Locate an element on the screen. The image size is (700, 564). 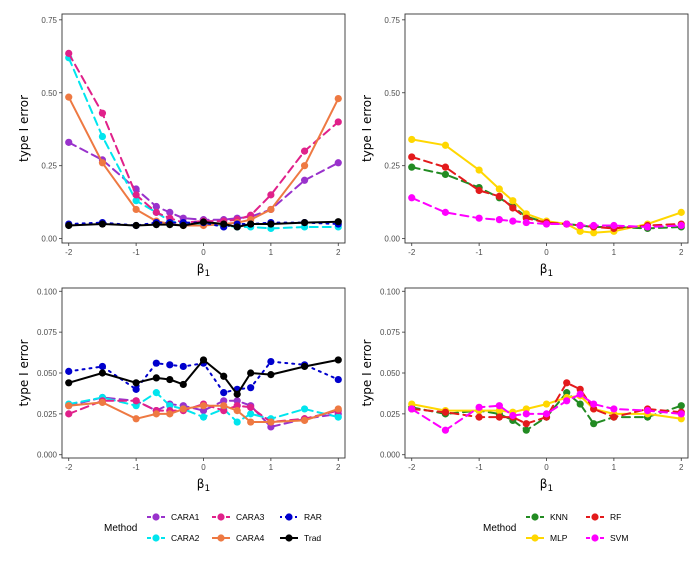
legend-left: Method CARA1 CARA3 RAR CARA2 CARA4 Trad is located at coordinates (213, 527).